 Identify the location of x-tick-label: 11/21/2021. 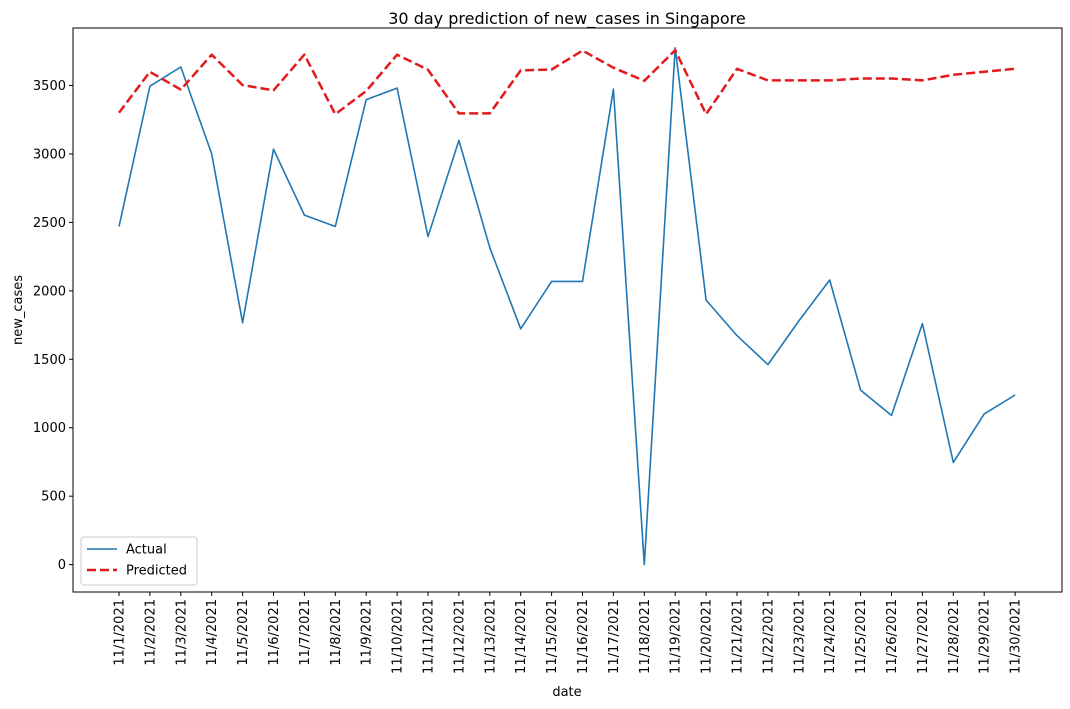
(738, 636).